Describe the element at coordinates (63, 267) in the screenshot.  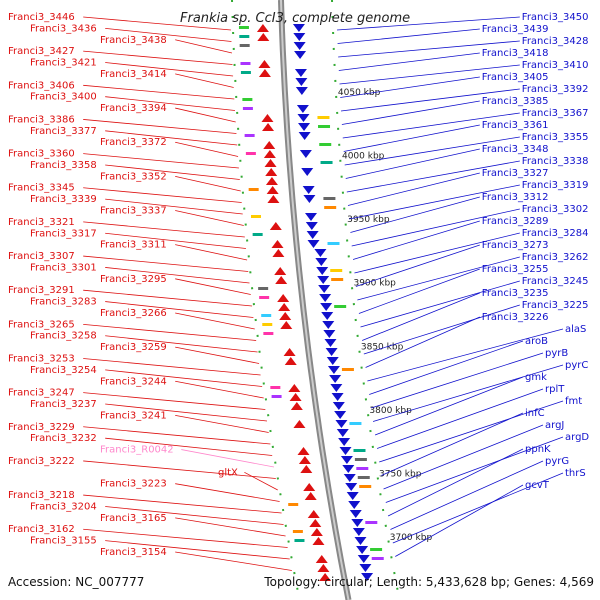
I see `left-gene-label: Franci3_3301` at that location.